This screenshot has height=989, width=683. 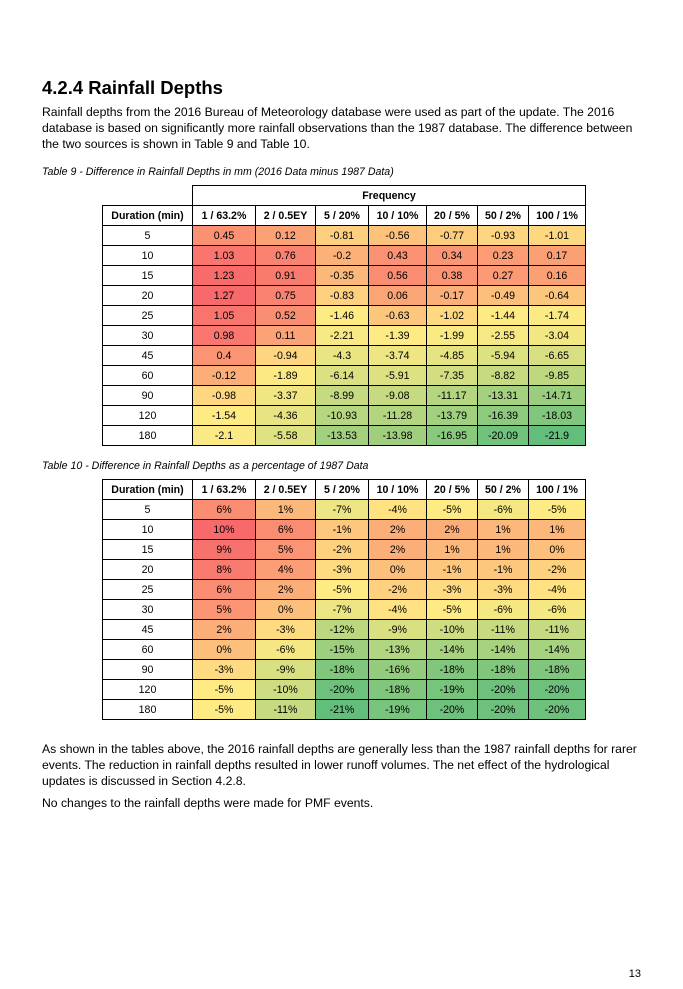 I want to click on table-row: 120 -5% -10% -20% -18% -19% -20% -20%, so click(x=344, y=689).